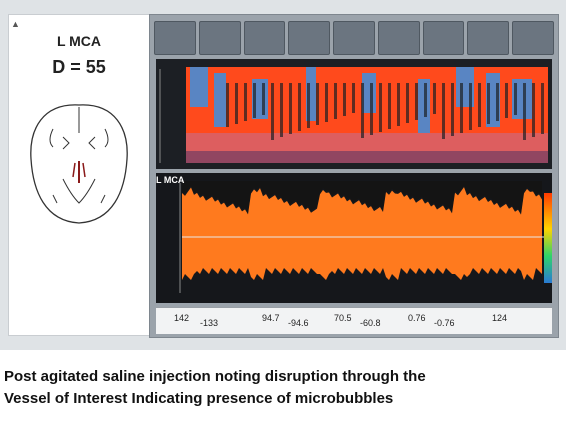 The image size is (566, 434). Describe the element at coordinates (417, 318) in the screenshot. I see `readout-value: 0.76` at that location.